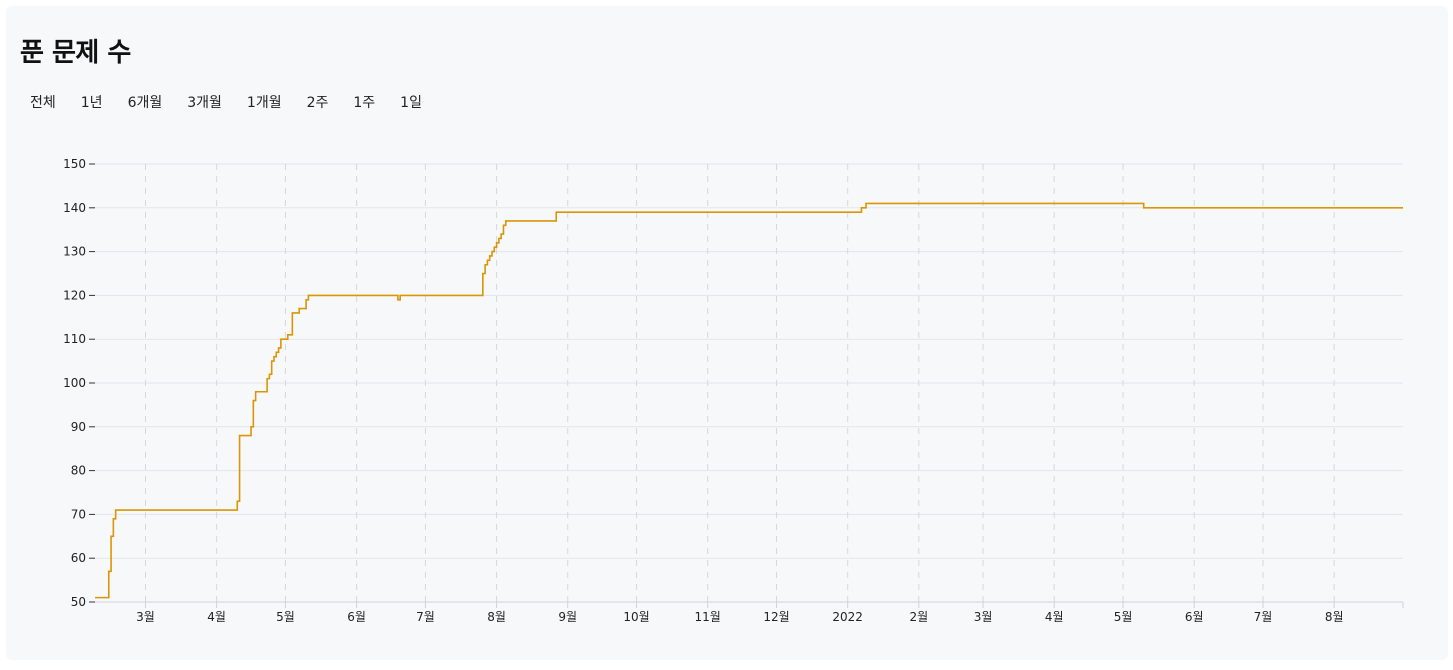 This screenshot has width=1453, height=670. What do you see at coordinates (636, 617) in the screenshot?
I see `x-tick-label: 10월` at bounding box center [636, 617].